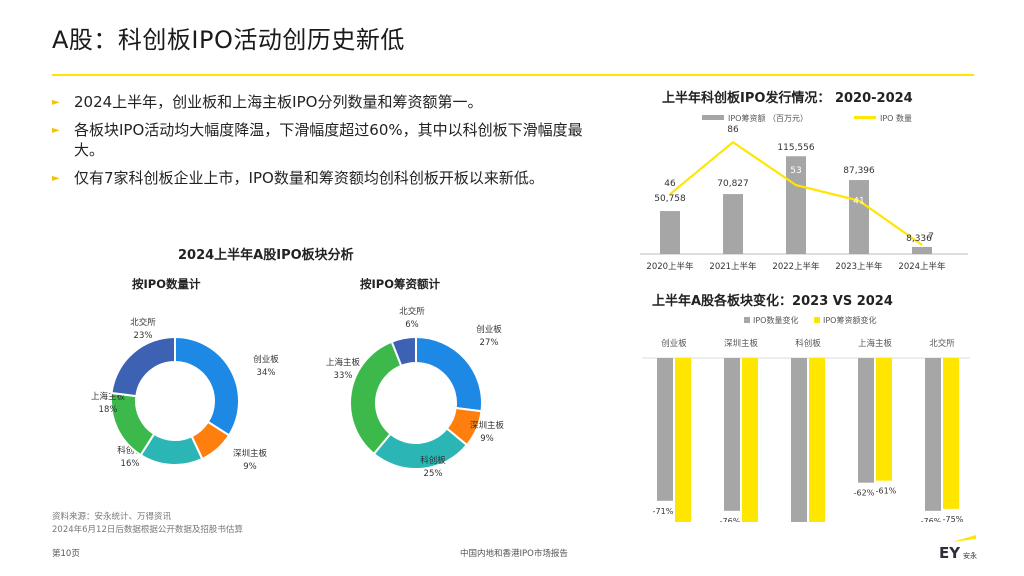 Image resolution: width=1024 pixels, height=576 pixels. I want to click on bar-value-label: 115,556, so click(795, 148).